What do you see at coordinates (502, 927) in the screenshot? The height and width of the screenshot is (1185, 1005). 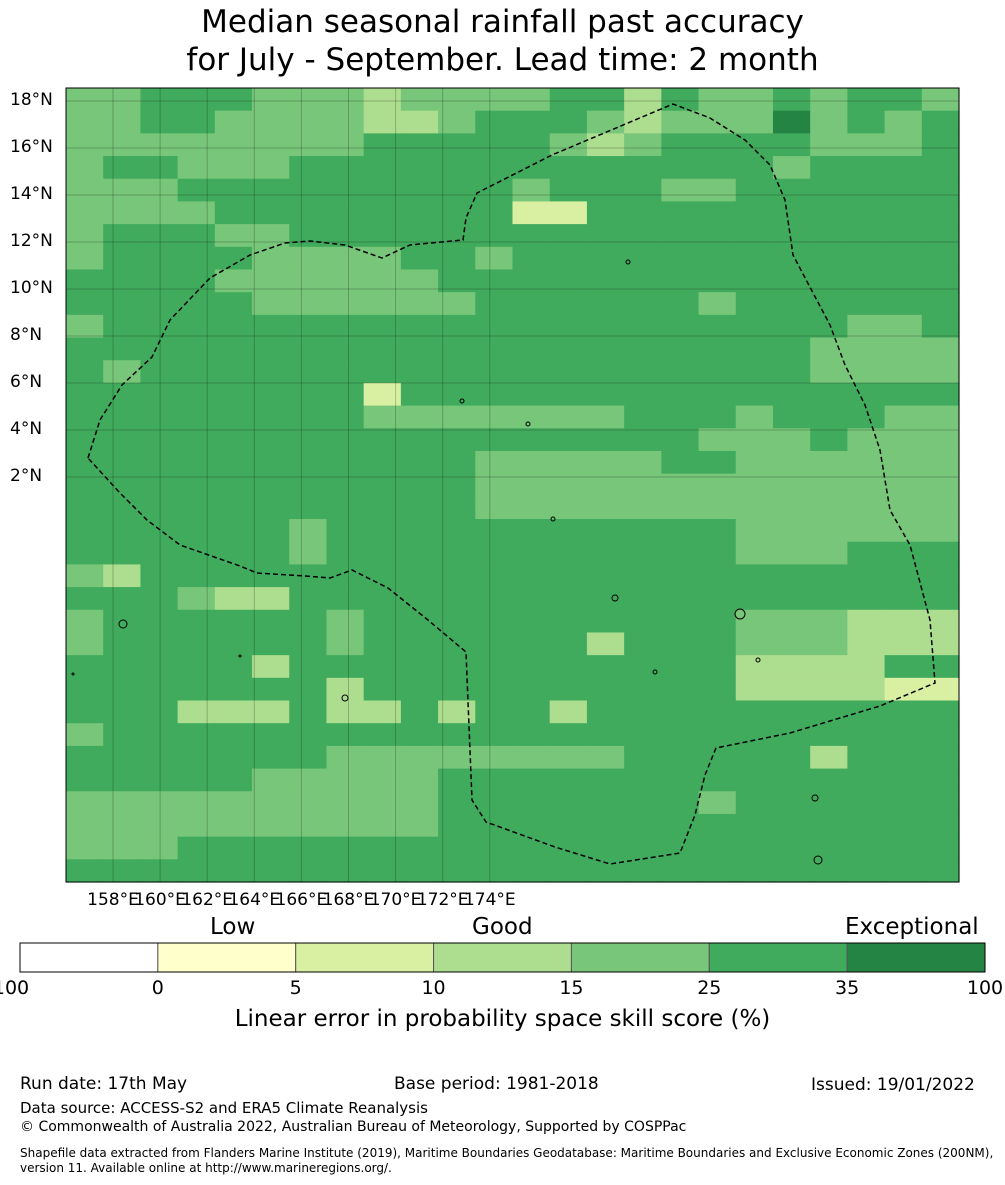 I see `legend-category-good: Good` at bounding box center [502, 927].